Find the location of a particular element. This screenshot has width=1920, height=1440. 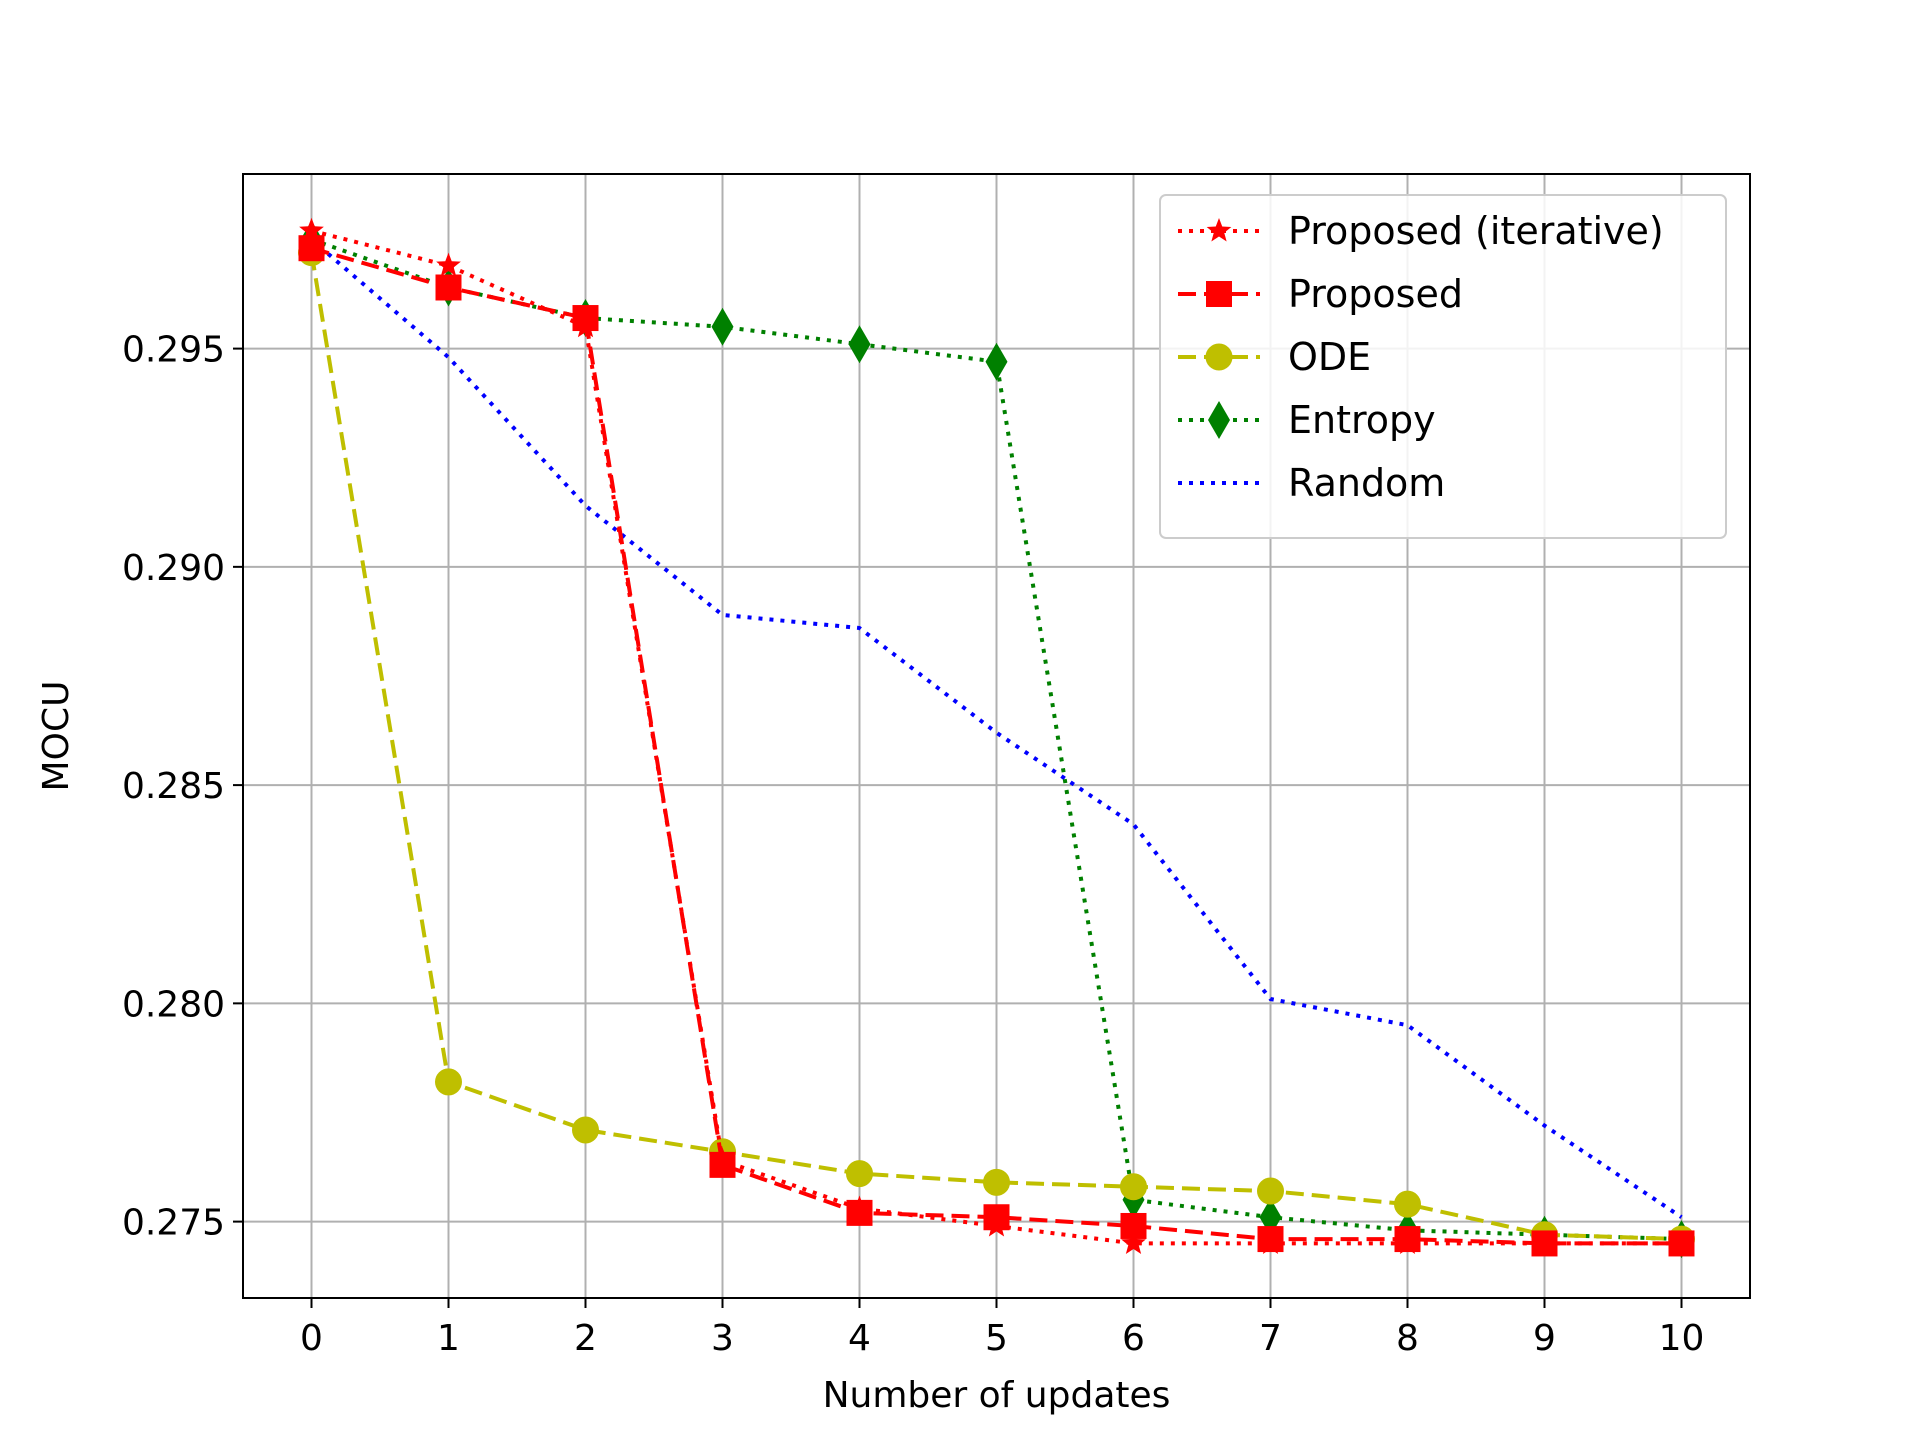

legend-label: ODE is located at coordinates (1329, 357).